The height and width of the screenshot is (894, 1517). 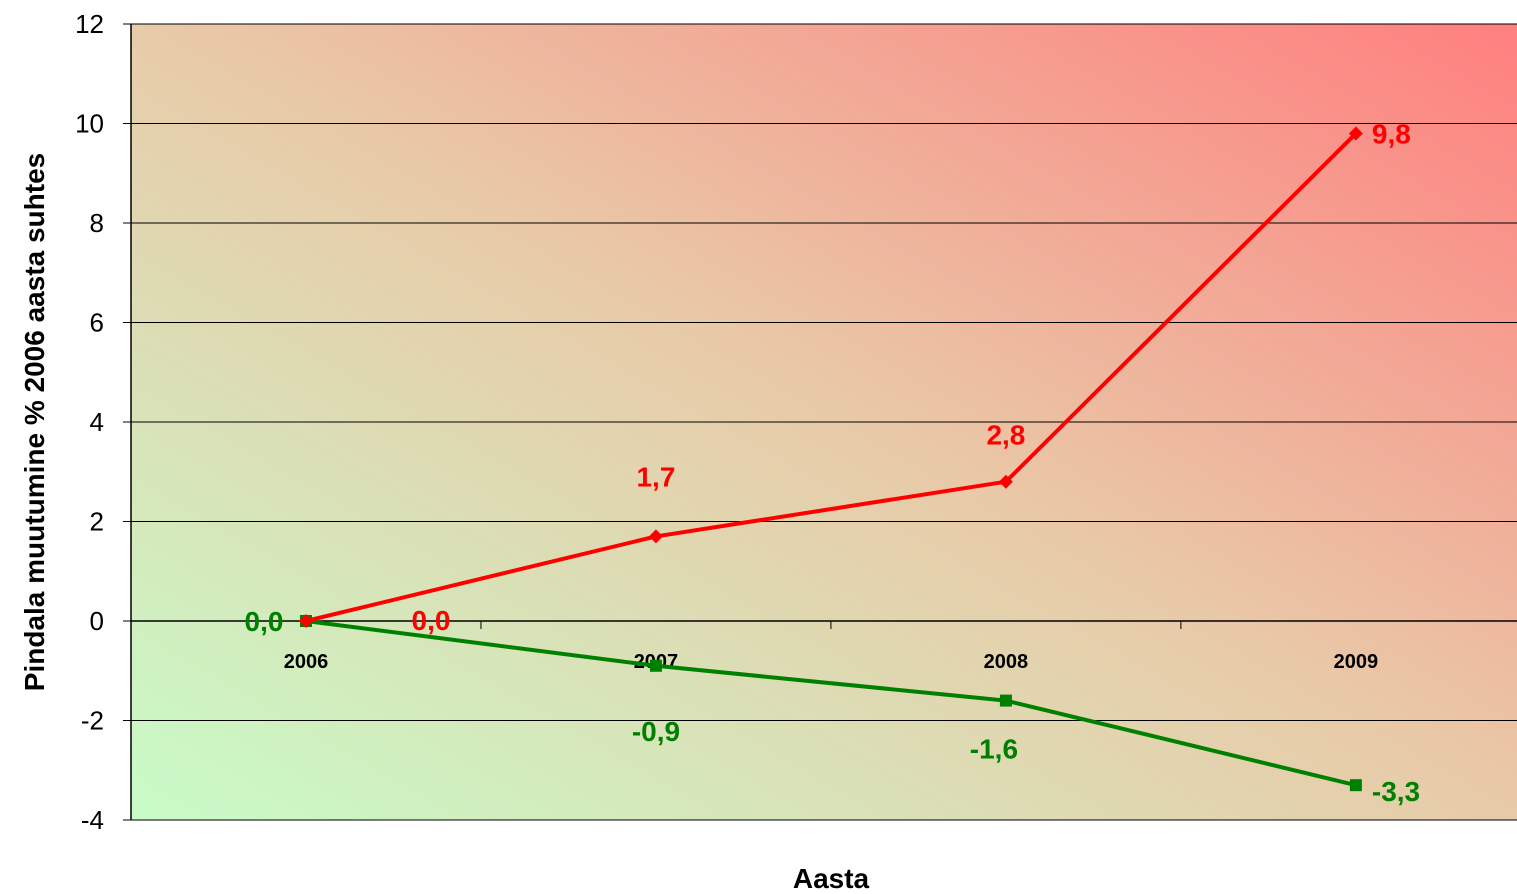 I want to click on data-label: 9,8, so click(x=1391, y=133).